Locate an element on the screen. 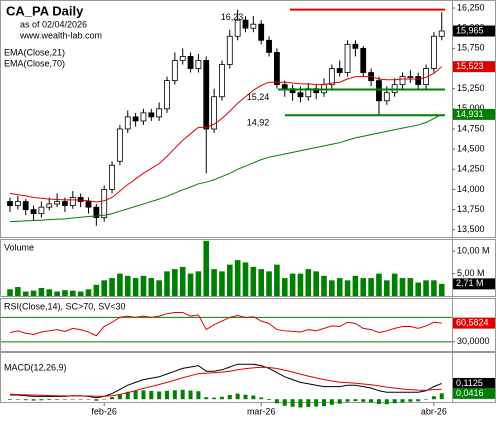  y-tick-label: 15,750 is located at coordinates (471, 48).